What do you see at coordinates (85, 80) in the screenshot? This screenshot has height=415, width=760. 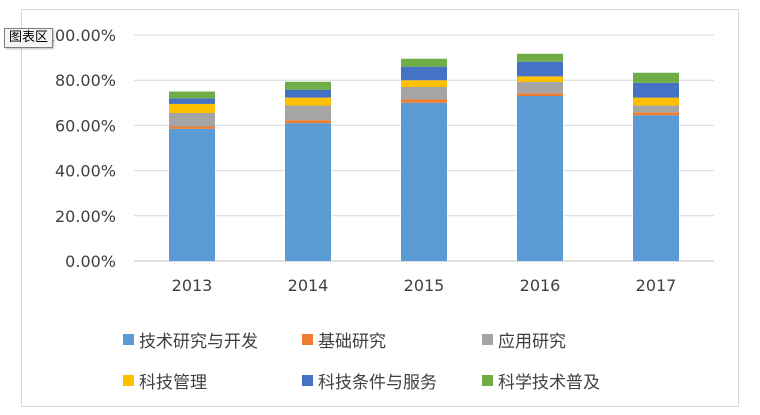 I see `y-tick-label: 80.00%` at bounding box center [85, 80].